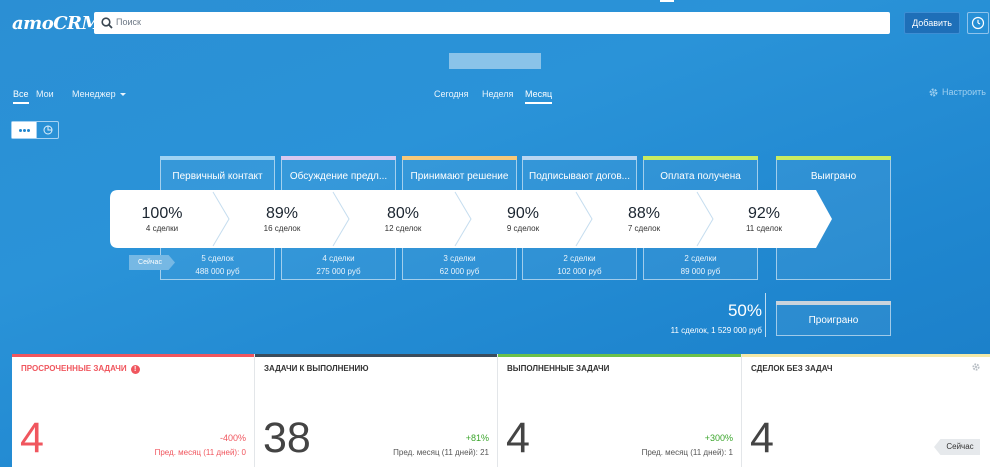 The height and width of the screenshot is (467, 990). Describe the element at coordinates (282, 228) in the screenshot. I see `conversion-deals: 16 сделок` at that location.